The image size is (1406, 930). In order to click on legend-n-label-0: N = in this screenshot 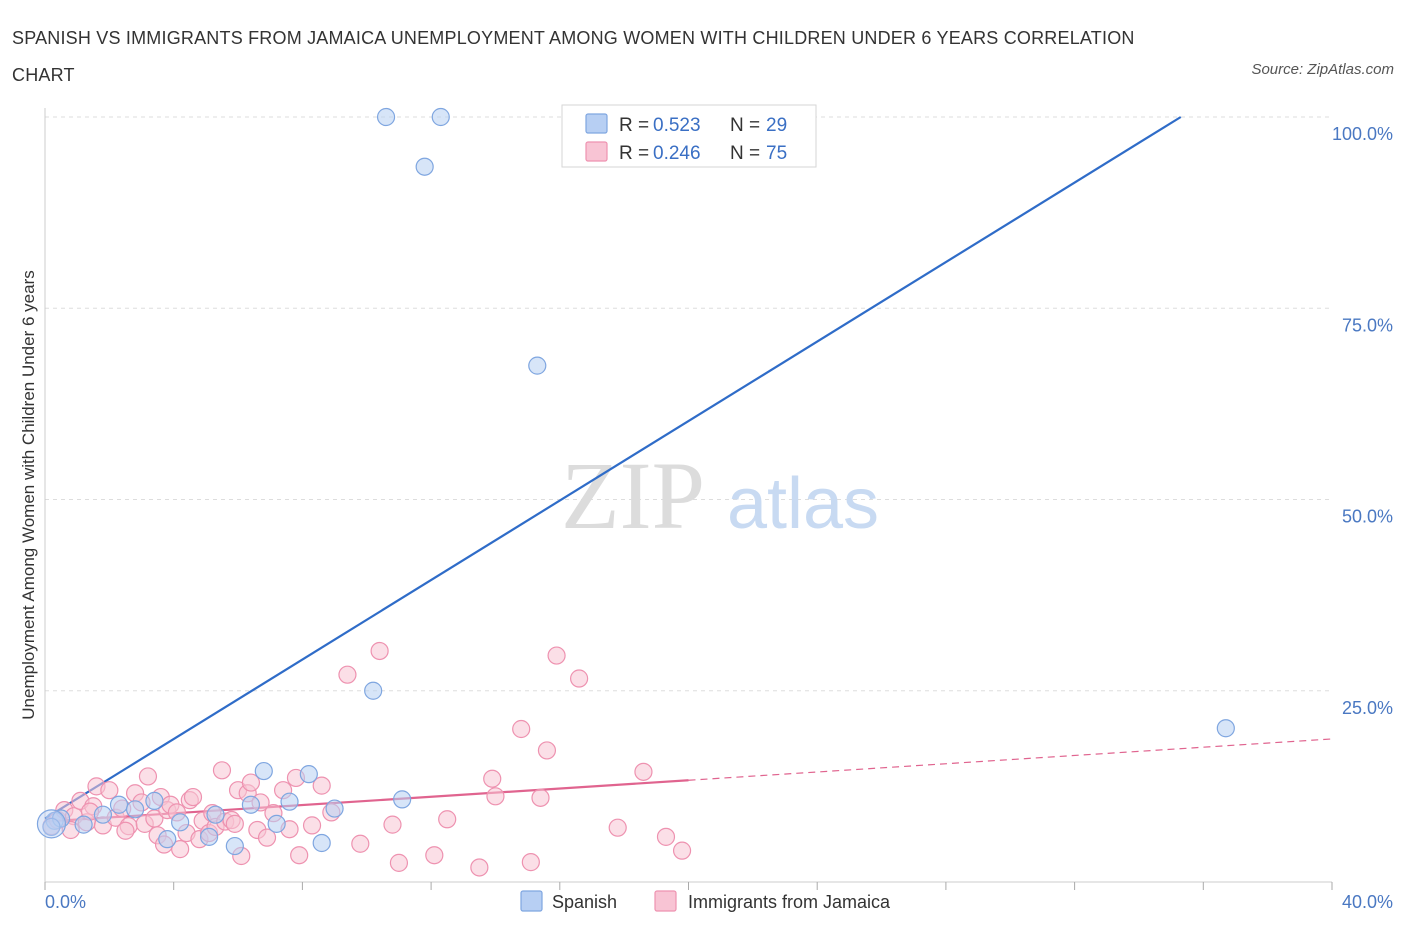, I will do `click(745, 125)`.